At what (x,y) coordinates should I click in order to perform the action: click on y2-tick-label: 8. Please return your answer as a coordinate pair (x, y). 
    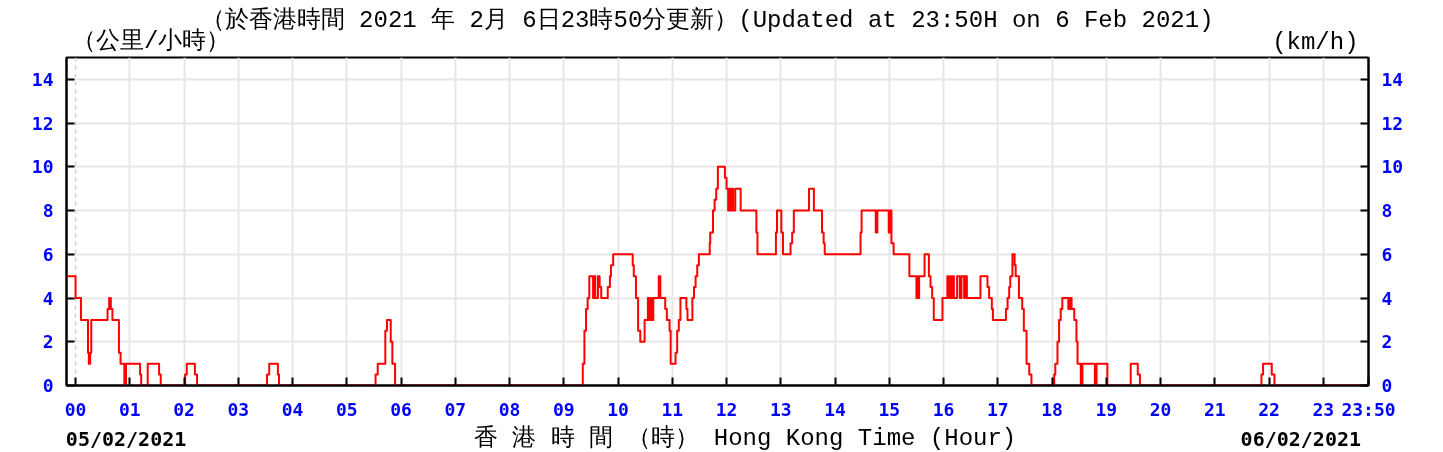
    Looking at the image, I should click on (1387, 211).